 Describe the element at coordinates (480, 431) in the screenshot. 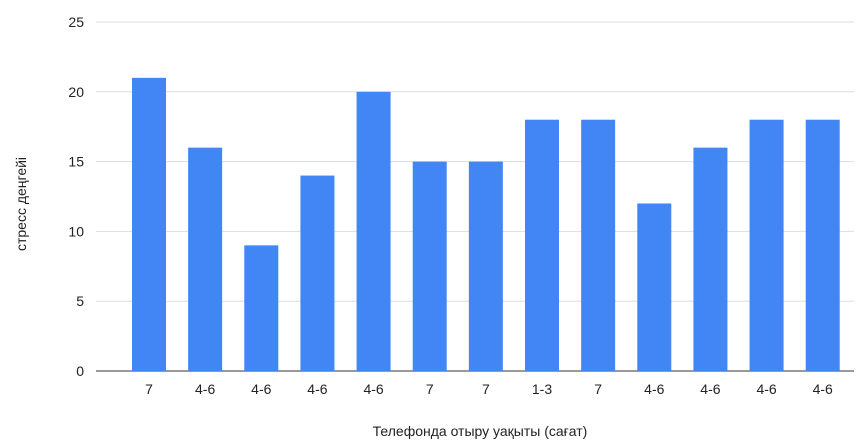

I see `x-axis-title: Телефонда отыру уақыты (сағат)` at that location.